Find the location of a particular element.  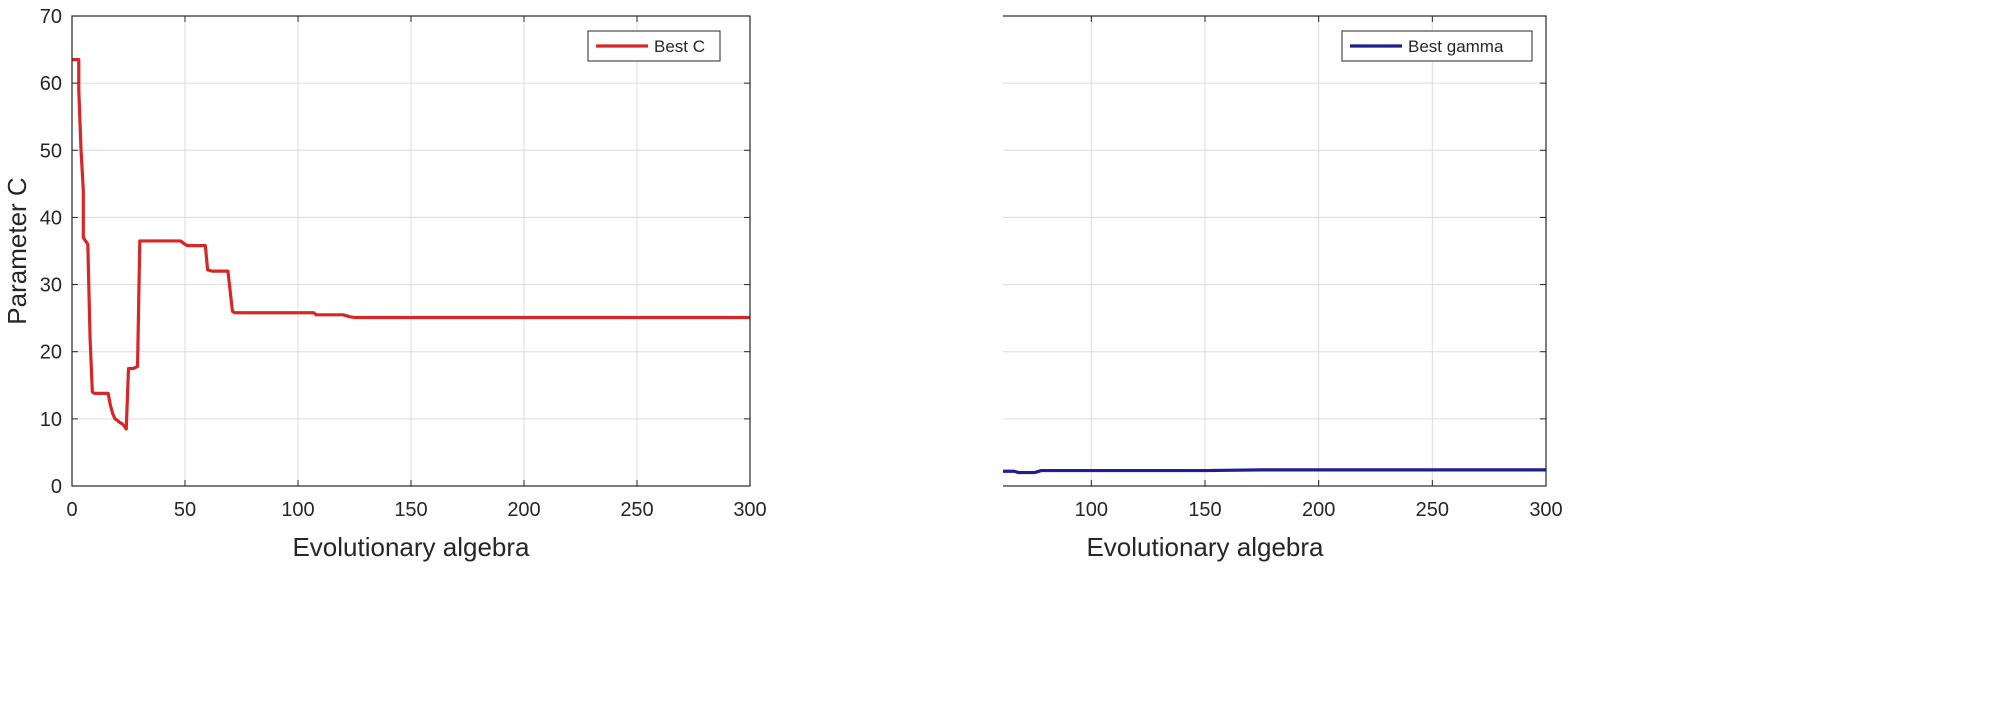

legend-label: Best gamma is located at coordinates (1456, 46).